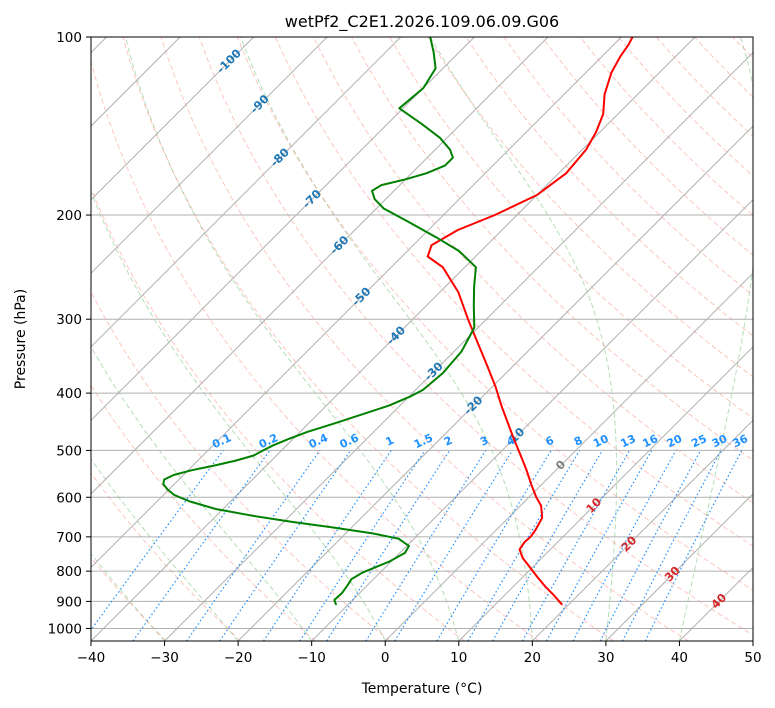 The height and width of the screenshot is (708, 775). I want to click on y-tick-label: 900, so click(69, 602).